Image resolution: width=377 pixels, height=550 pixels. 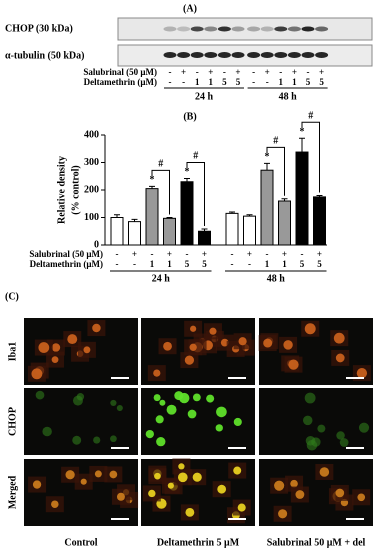 What do you see at coordinates (39, 28) in the screenshot?
I see `blot-label: CHOP (30 kDa)` at bounding box center [39, 28].